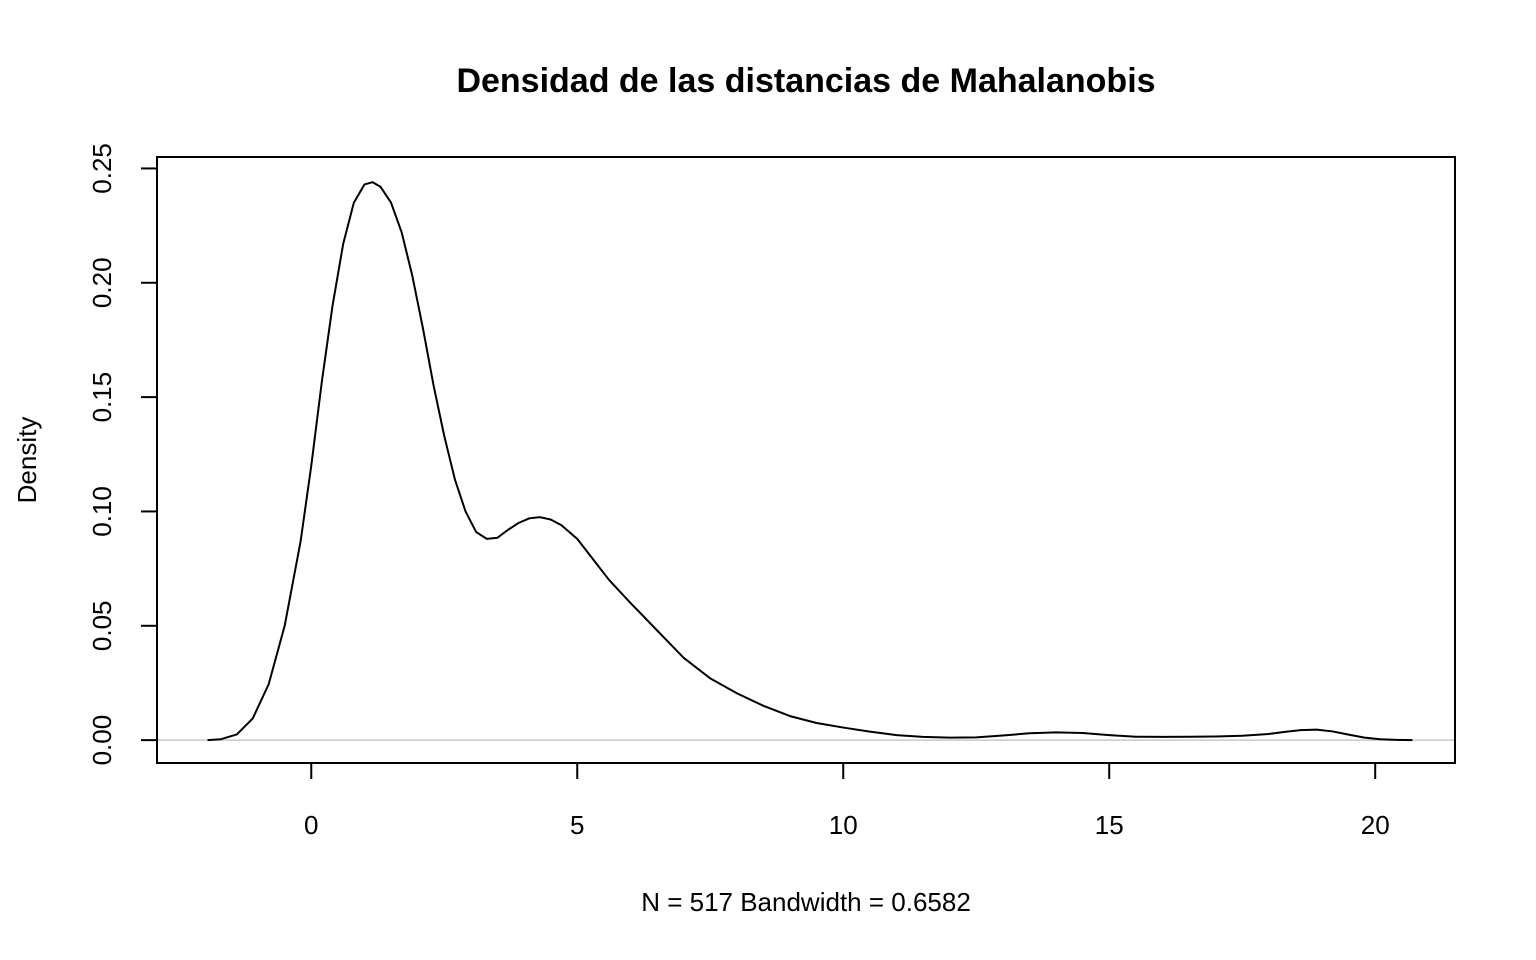  What do you see at coordinates (311, 825) in the screenshot?
I see `x-tick-label: 0` at bounding box center [311, 825].